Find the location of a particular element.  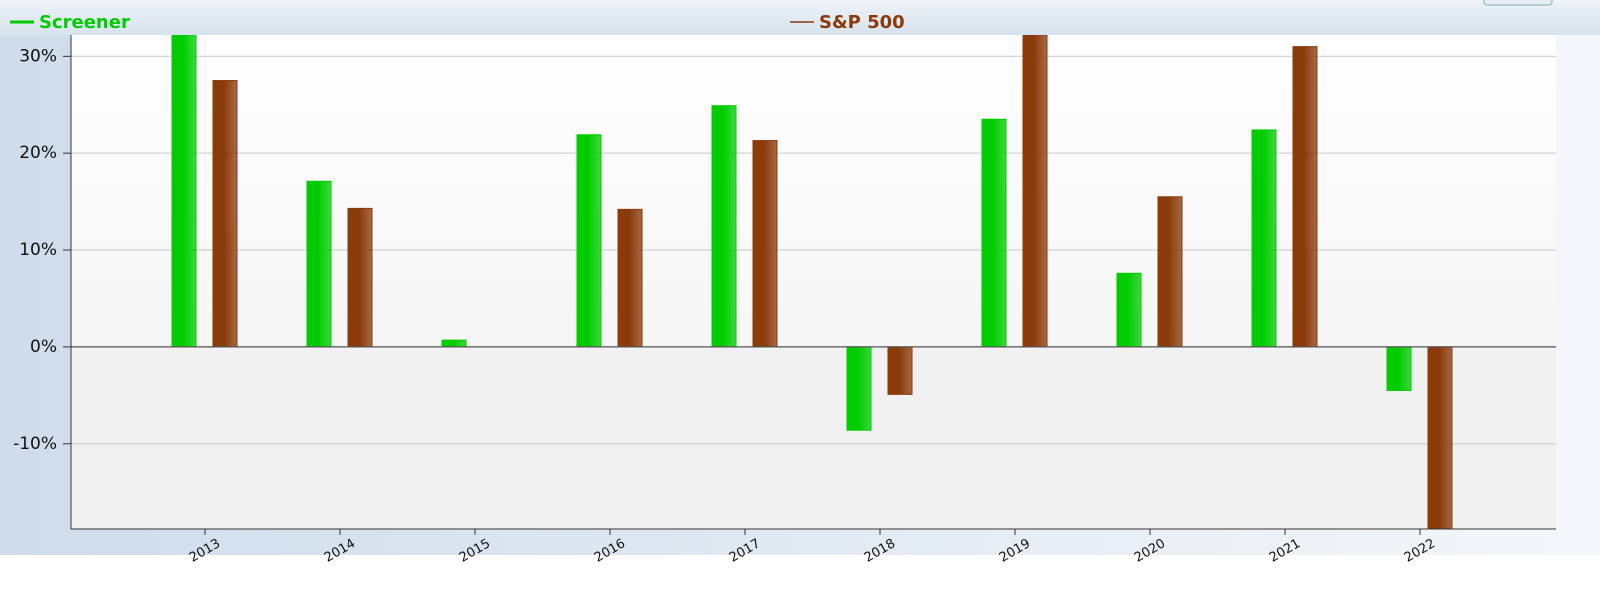

legend-label: S&P 500 is located at coordinates (862, 22).